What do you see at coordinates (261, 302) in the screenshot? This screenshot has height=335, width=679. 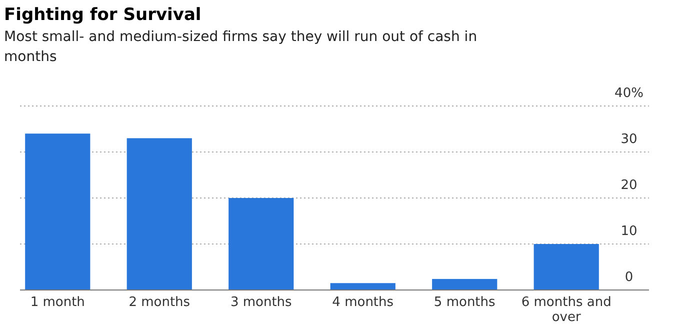 I see `x-tick-label: 3 months` at bounding box center [261, 302].